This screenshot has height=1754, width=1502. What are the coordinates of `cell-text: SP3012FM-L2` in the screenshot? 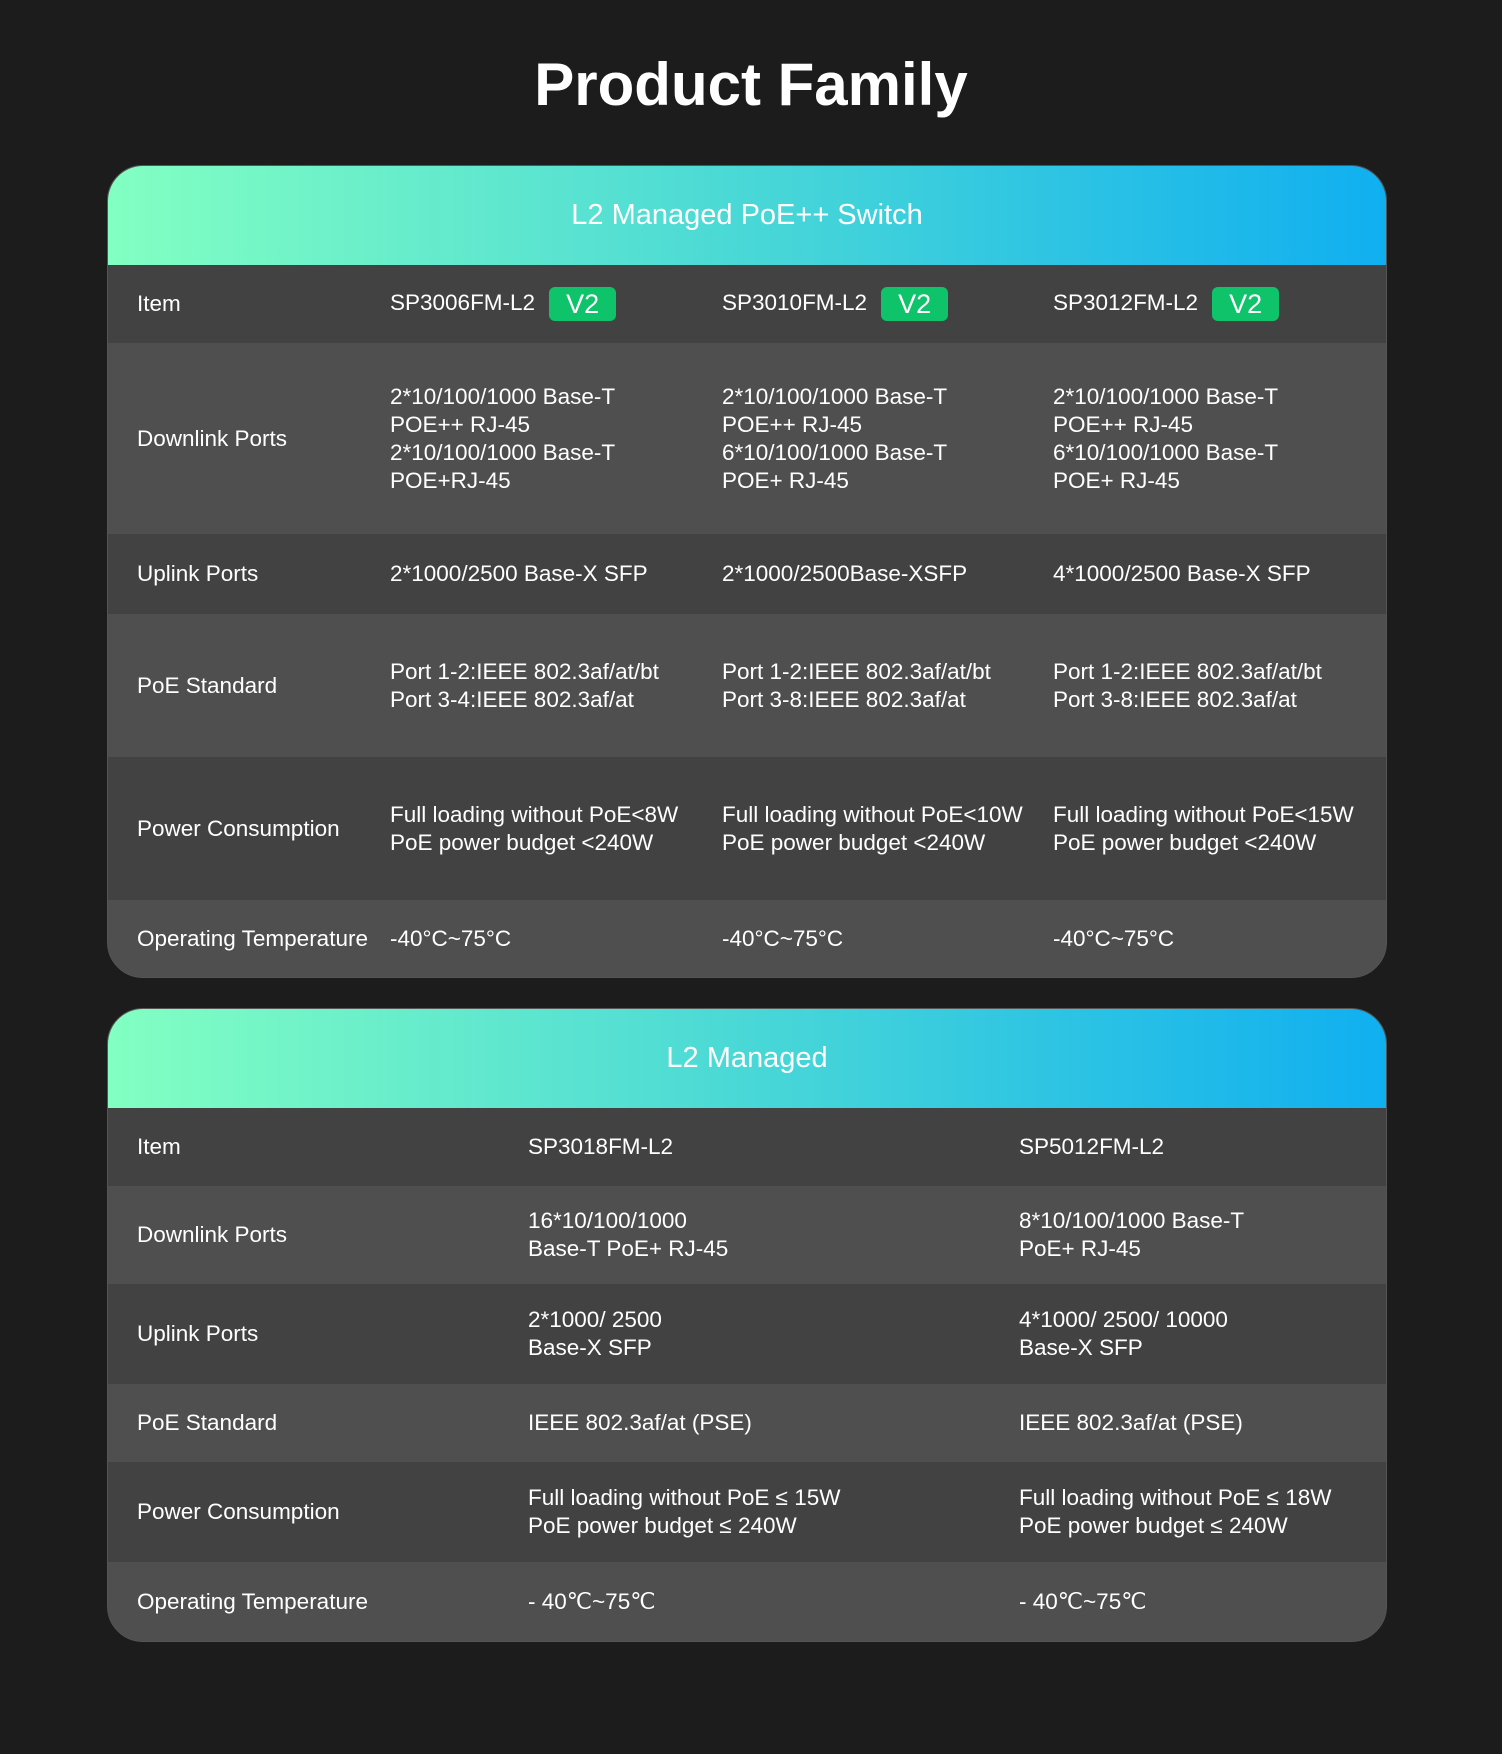 It's located at (1126, 302).